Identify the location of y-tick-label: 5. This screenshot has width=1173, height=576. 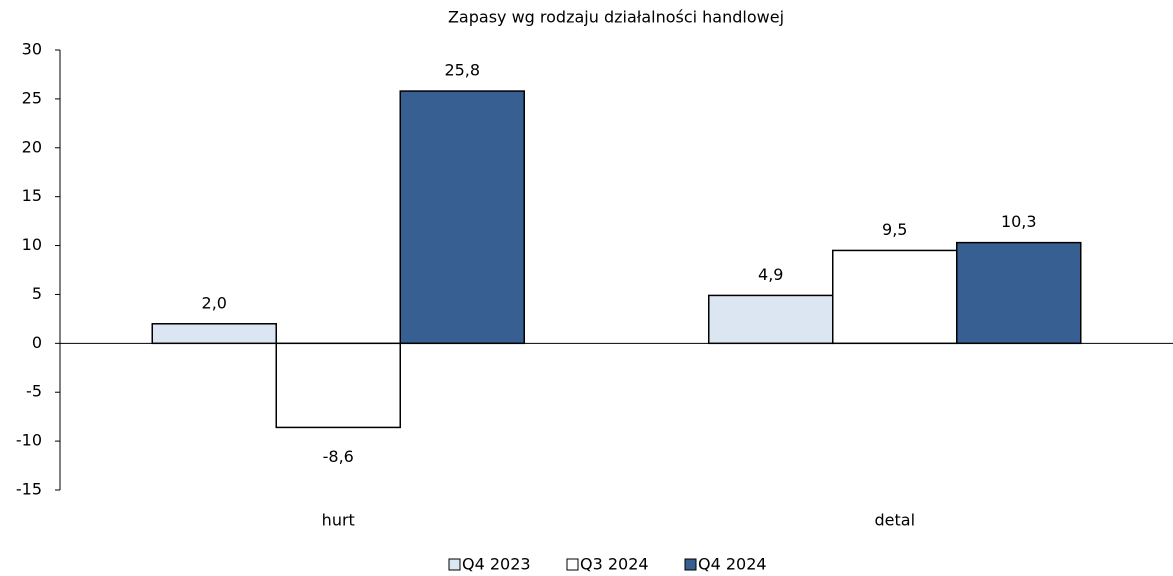
(37, 293).